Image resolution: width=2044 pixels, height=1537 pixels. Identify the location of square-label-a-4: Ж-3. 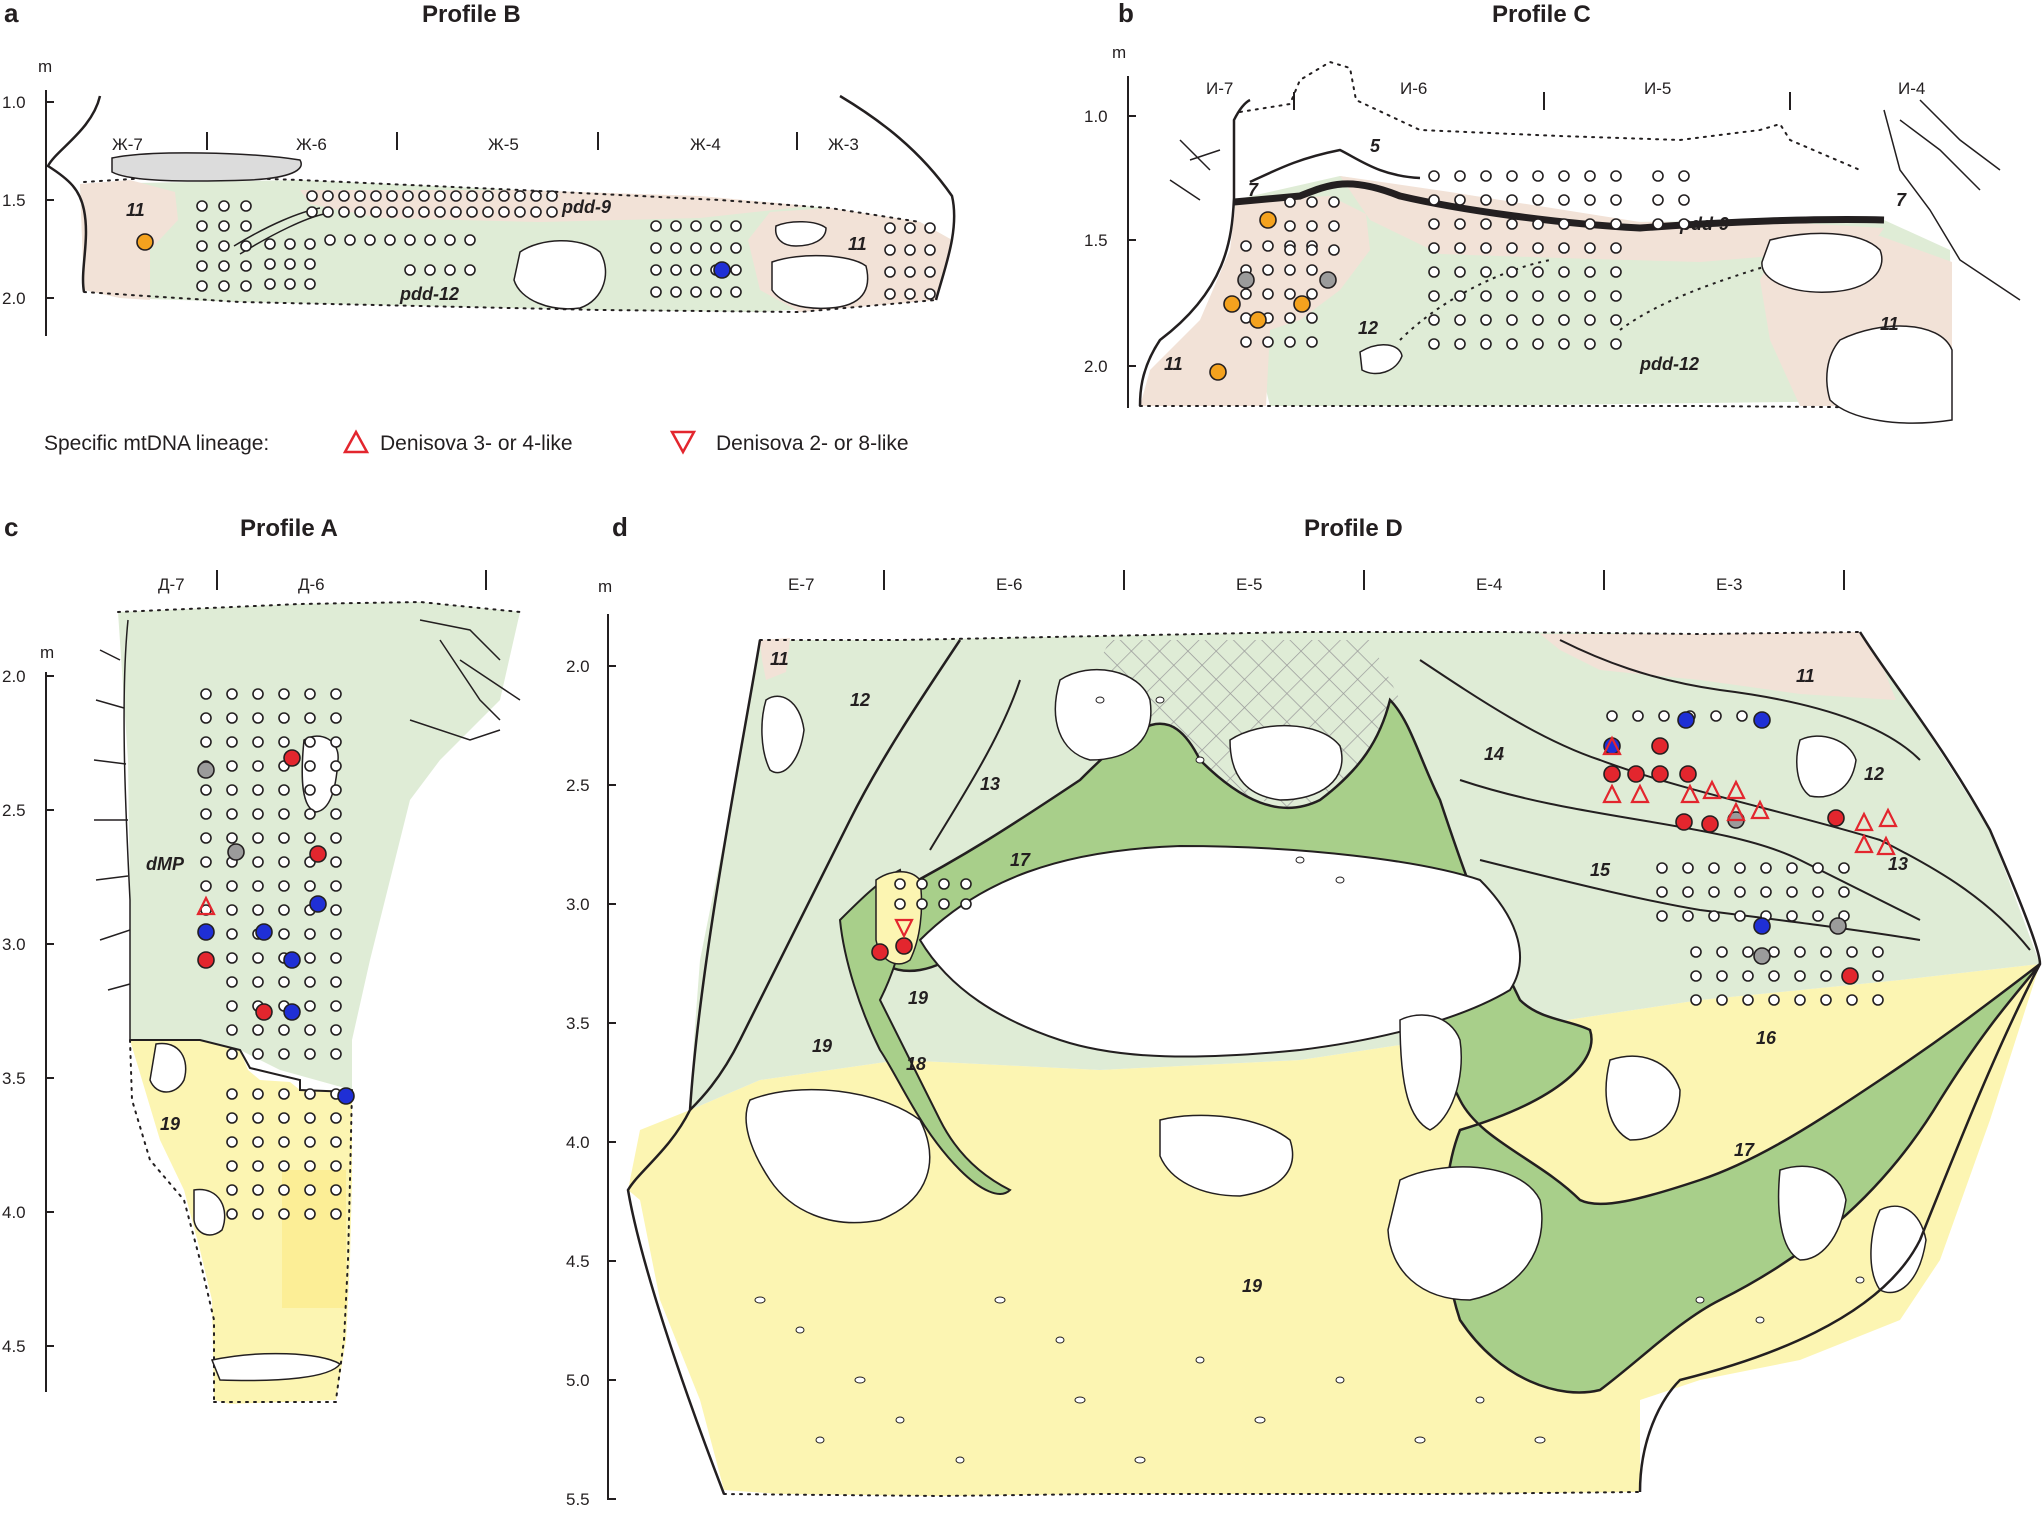
(843, 144).